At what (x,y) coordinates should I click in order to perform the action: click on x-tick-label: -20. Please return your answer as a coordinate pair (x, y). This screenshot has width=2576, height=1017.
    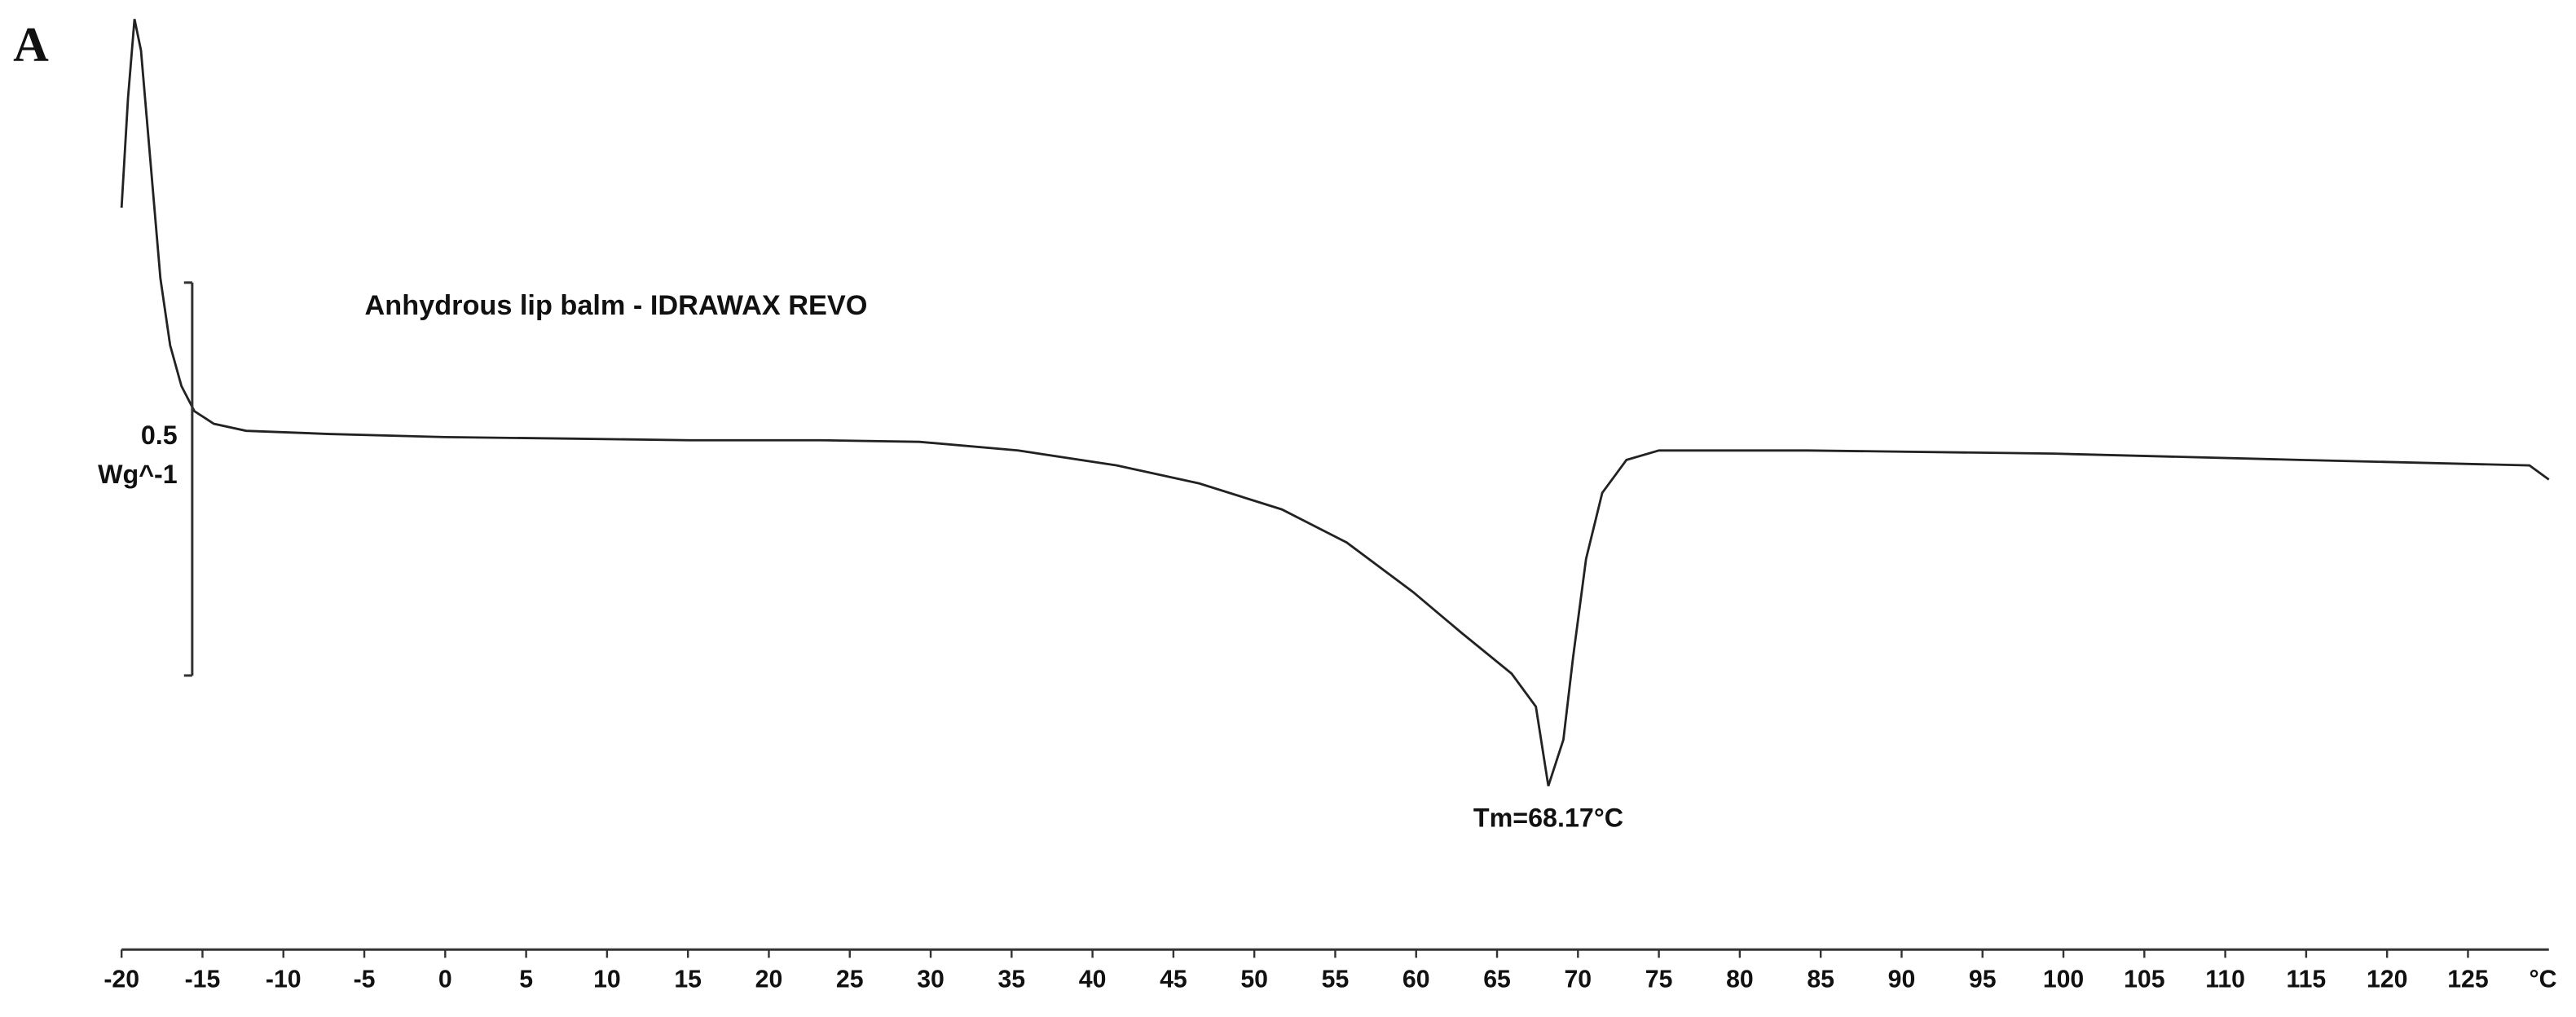
    Looking at the image, I should click on (121, 979).